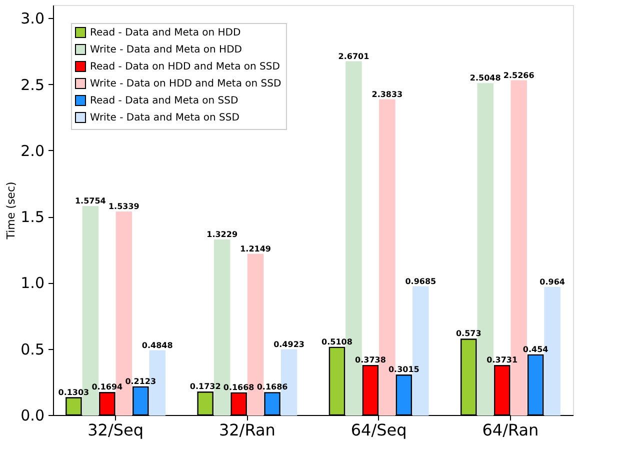 The image size is (619, 452). I want to click on data-label: 0.1732, so click(205, 387).